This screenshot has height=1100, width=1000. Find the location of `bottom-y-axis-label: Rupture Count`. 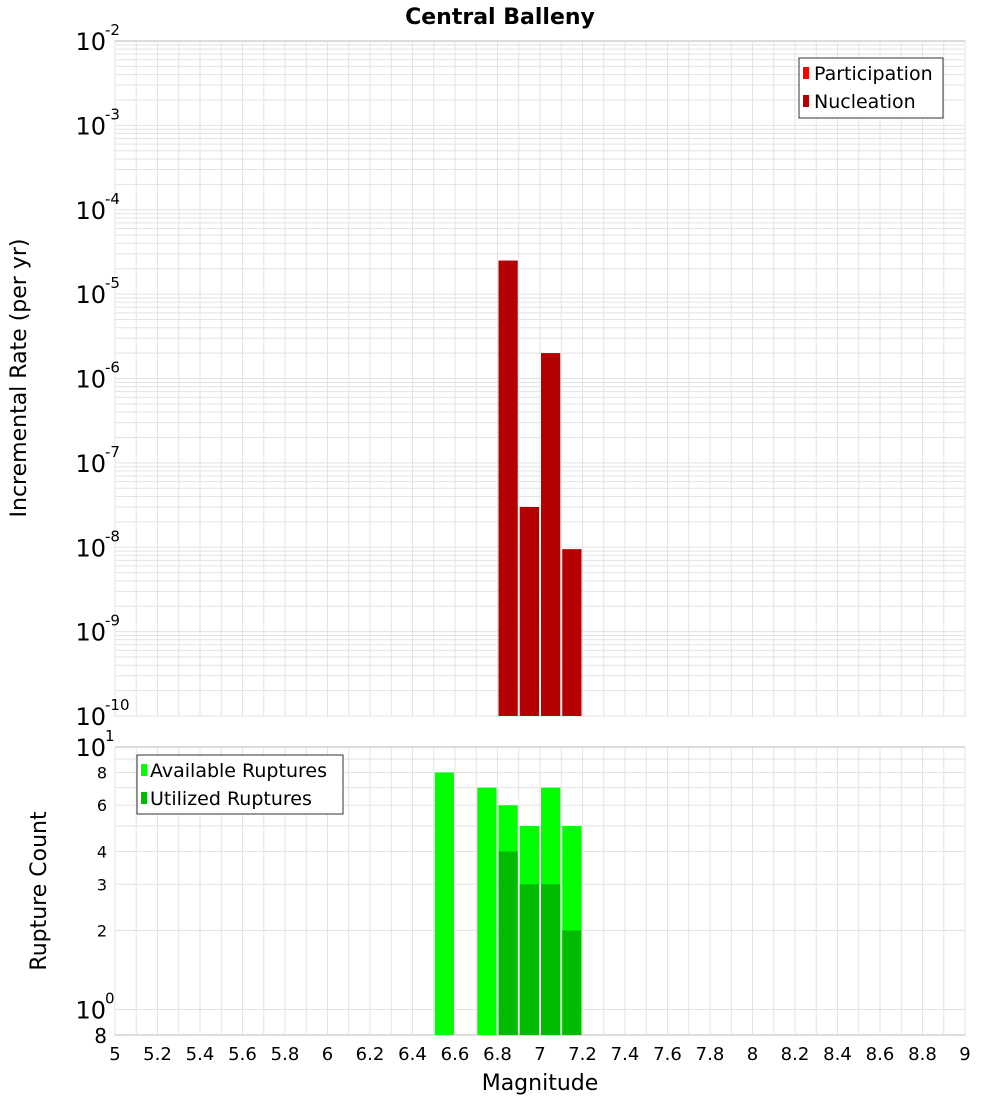

bottom-y-axis-label: Rupture Count is located at coordinates (39, 891).